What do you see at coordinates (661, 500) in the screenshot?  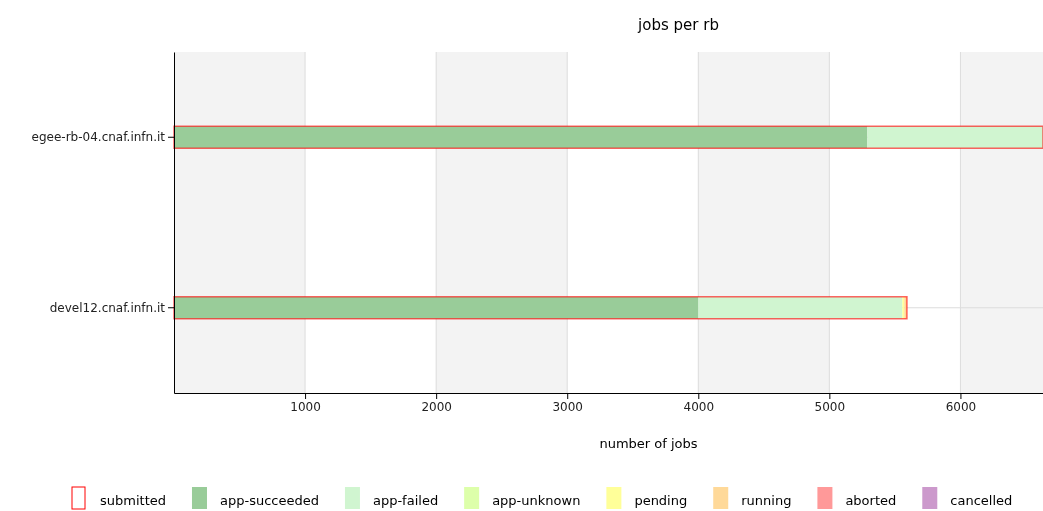 I see `legend-label: pending` at bounding box center [661, 500].